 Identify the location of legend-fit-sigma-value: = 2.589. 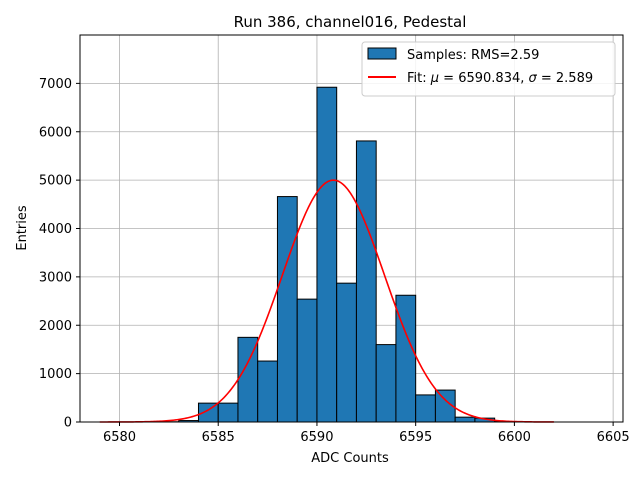
(565, 78).